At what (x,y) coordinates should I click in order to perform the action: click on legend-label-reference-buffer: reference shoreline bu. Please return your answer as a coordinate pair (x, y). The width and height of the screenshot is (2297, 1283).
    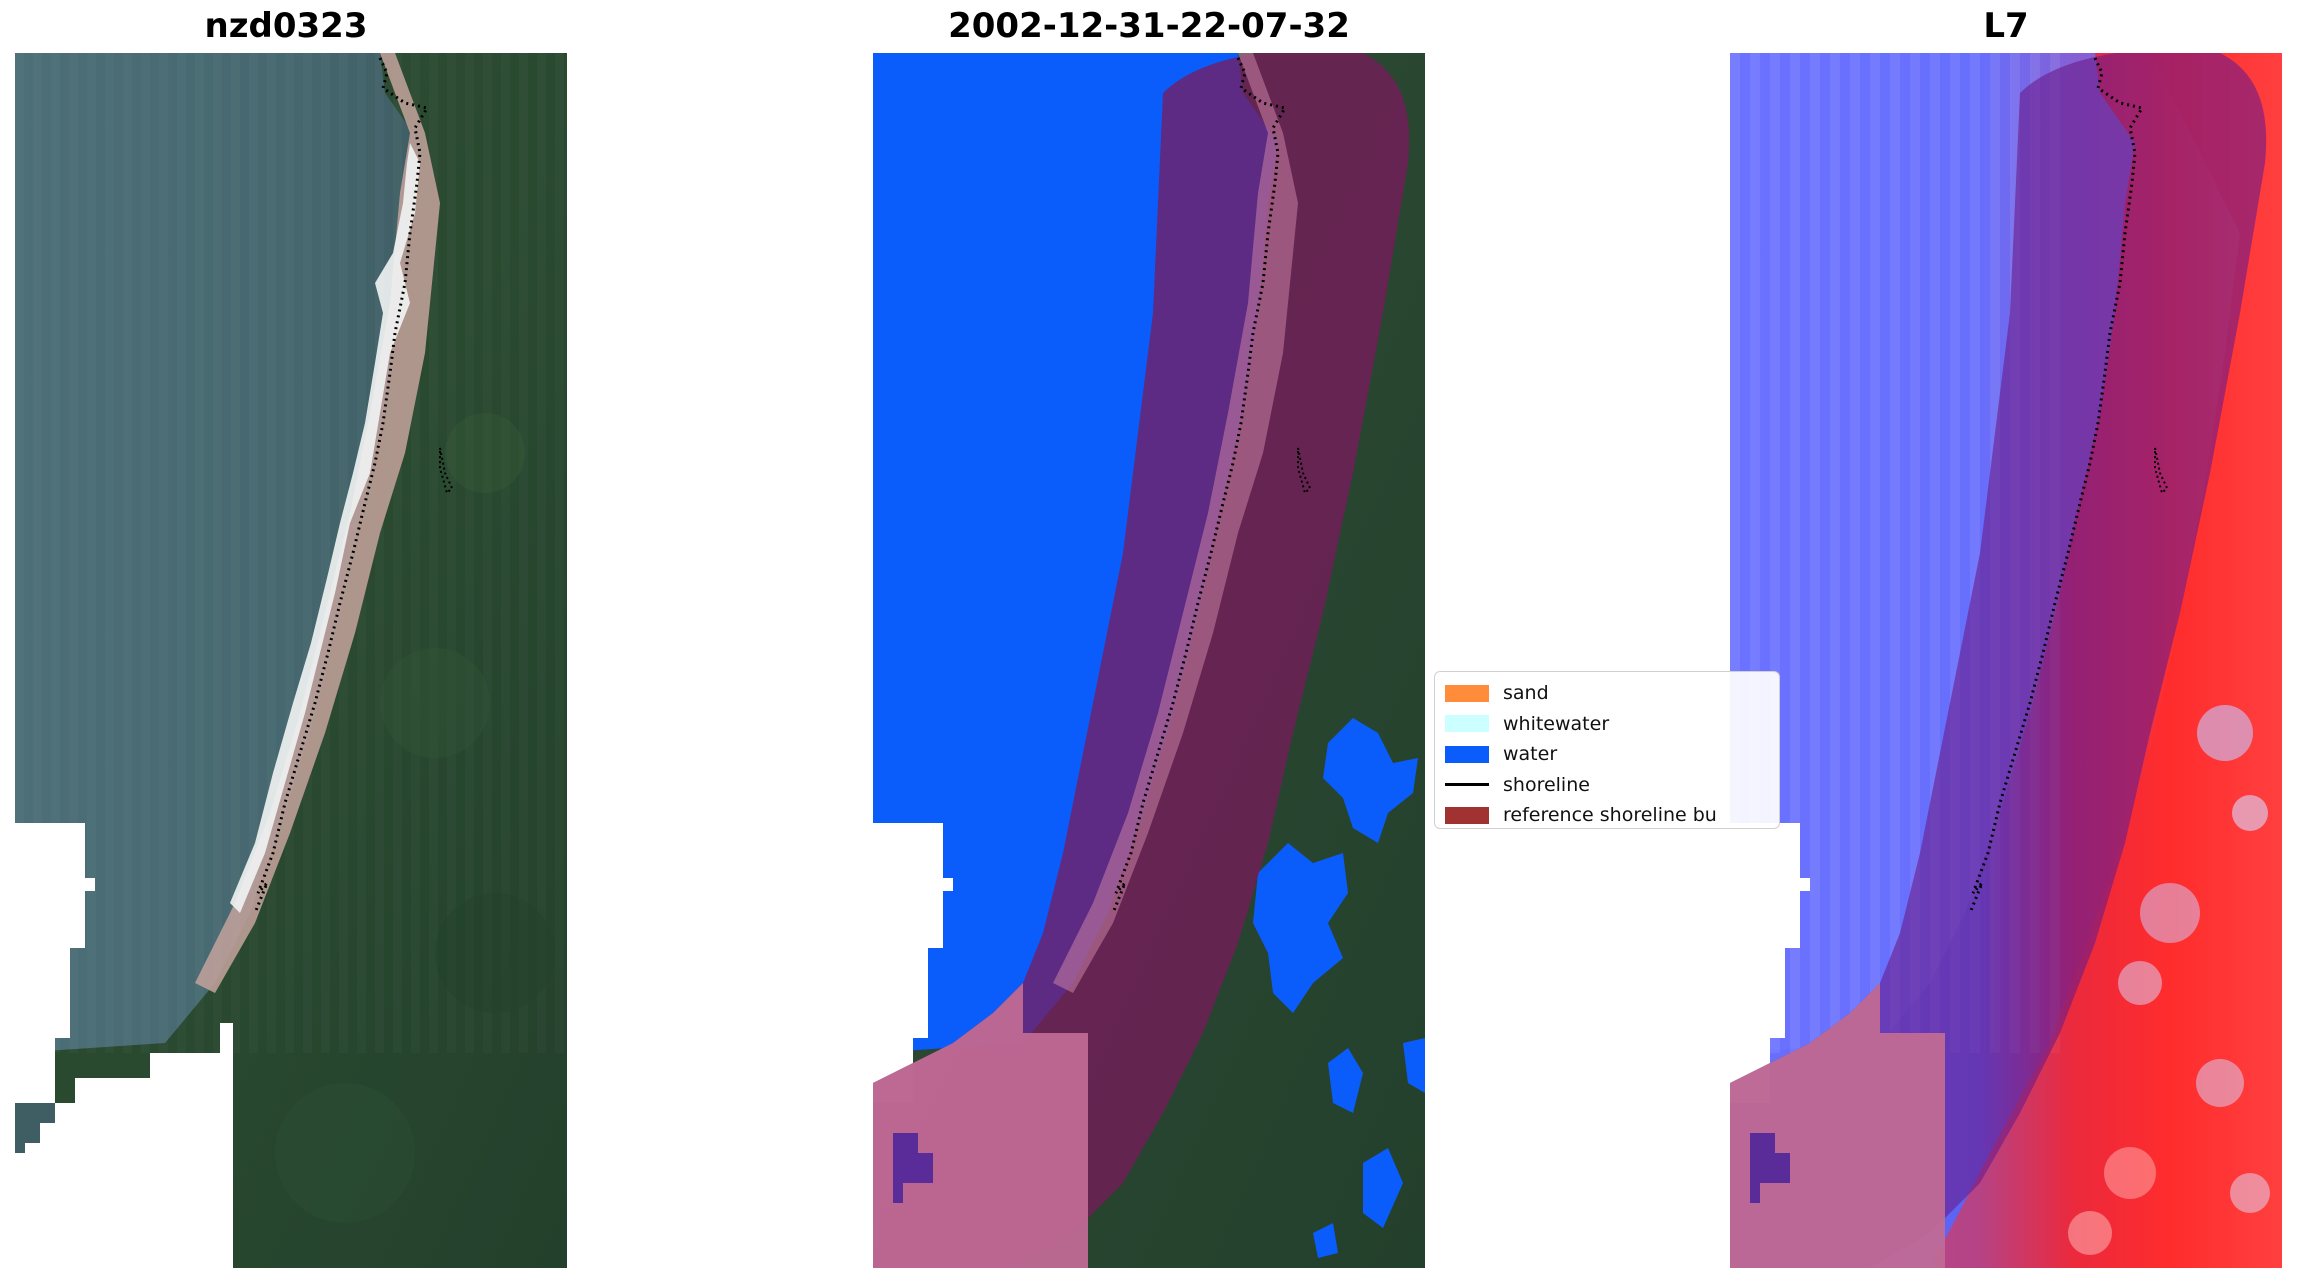
    Looking at the image, I should click on (1610, 815).